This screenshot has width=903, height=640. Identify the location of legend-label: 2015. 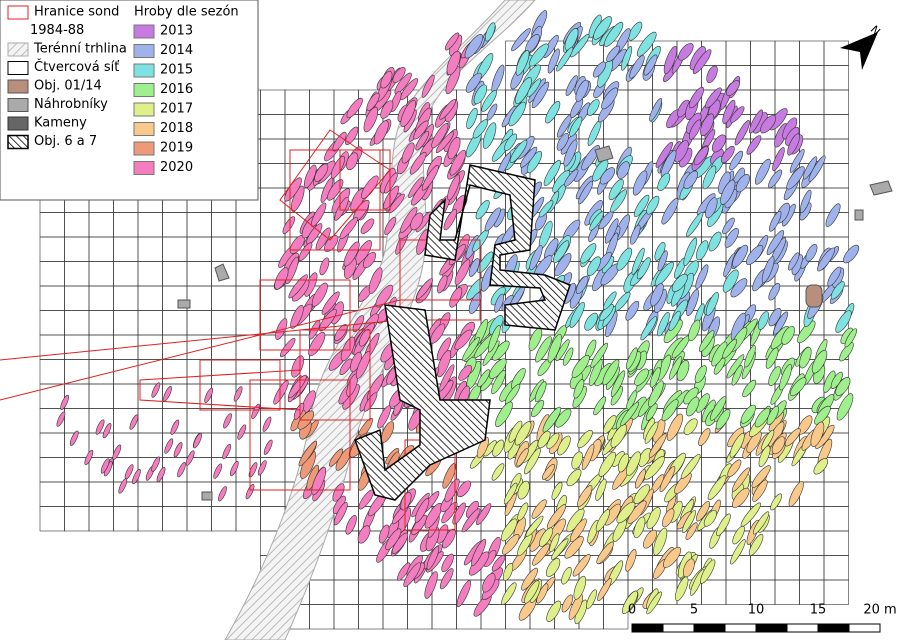
(176, 70).